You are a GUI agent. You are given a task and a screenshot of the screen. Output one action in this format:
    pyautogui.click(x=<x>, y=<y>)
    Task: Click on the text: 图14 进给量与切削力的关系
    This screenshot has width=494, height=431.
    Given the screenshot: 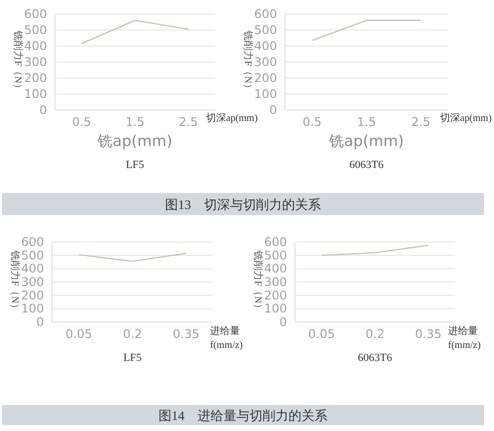 What is the action you would take?
    pyautogui.click(x=243, y=415)
    